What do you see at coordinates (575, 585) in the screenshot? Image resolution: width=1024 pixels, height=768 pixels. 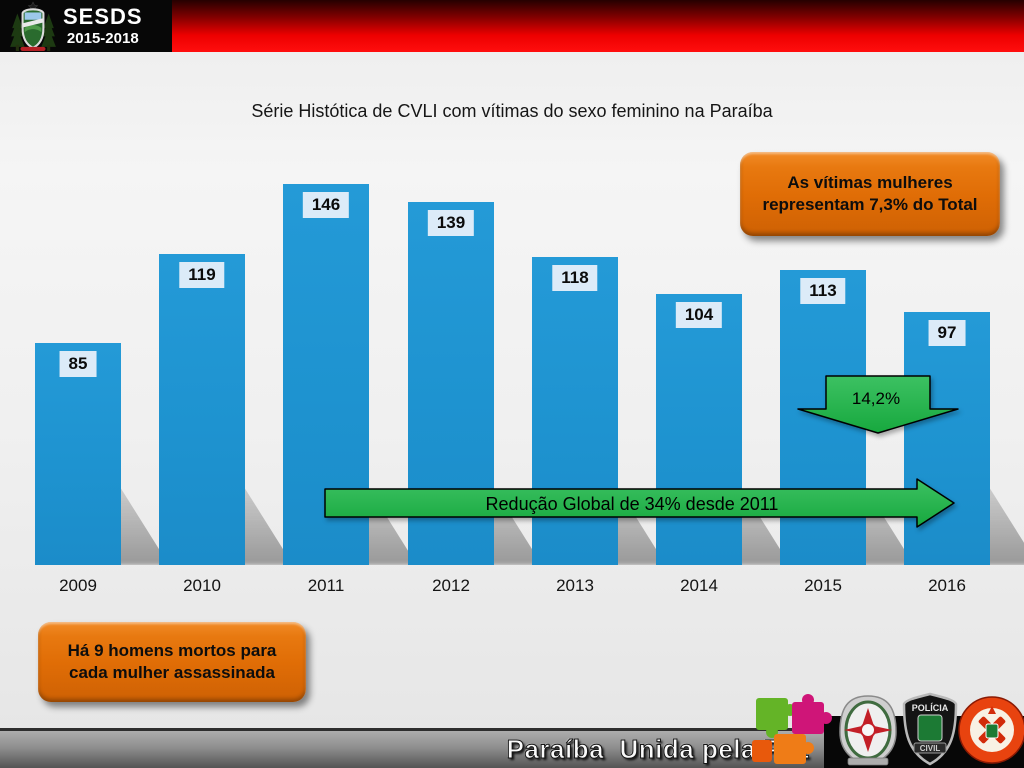 I see `axis-label-2013: 2013` at bounding box center [575, 585].